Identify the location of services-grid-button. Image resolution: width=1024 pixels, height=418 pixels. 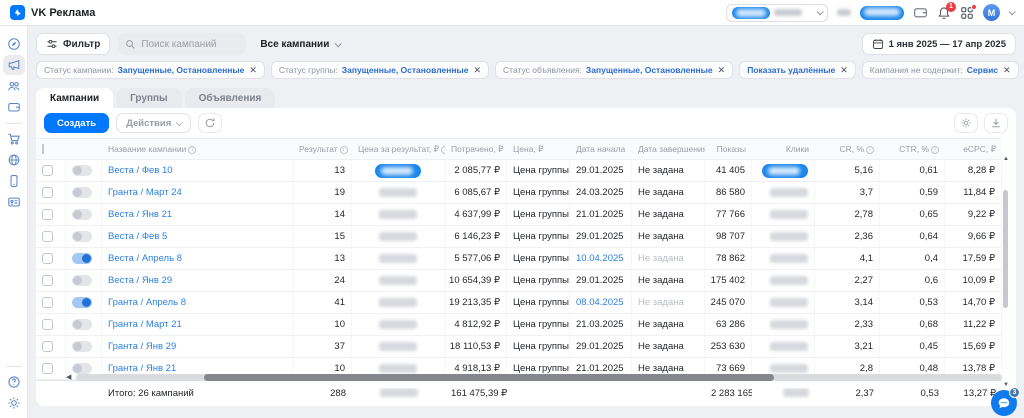
(968, 11).